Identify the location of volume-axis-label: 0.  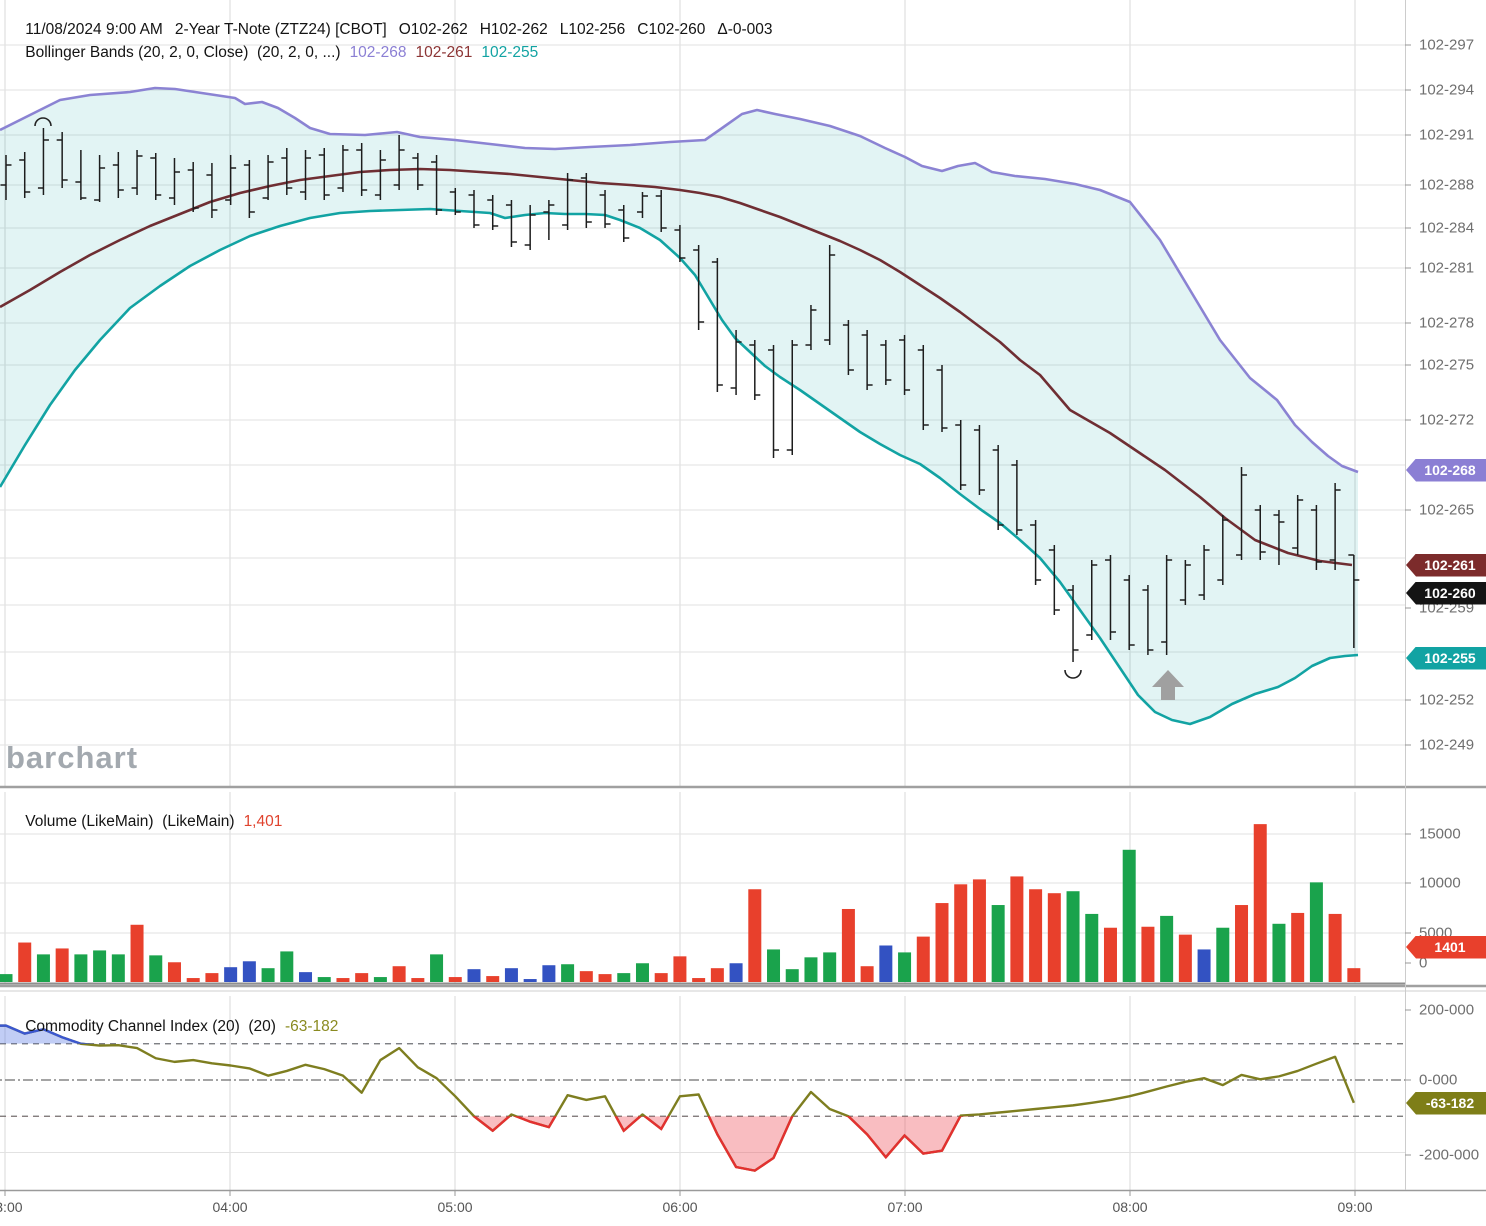
(1423, 963).